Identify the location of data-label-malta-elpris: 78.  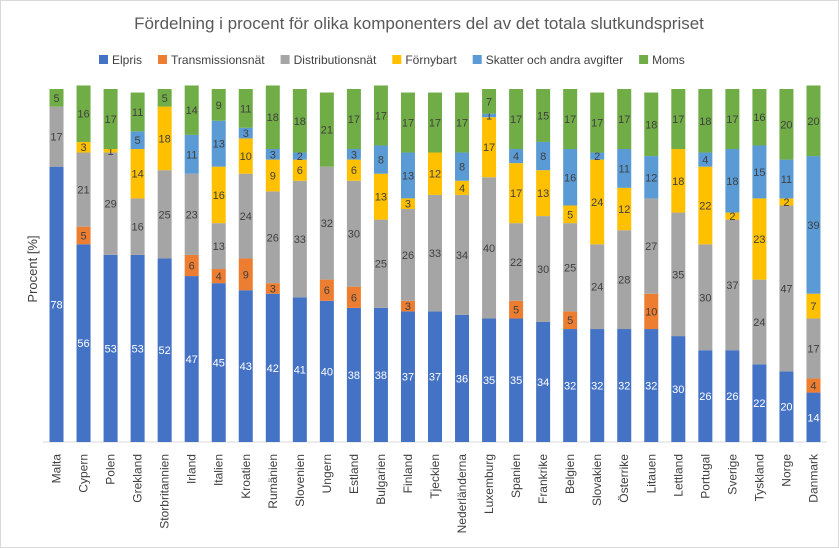
(56, 305).